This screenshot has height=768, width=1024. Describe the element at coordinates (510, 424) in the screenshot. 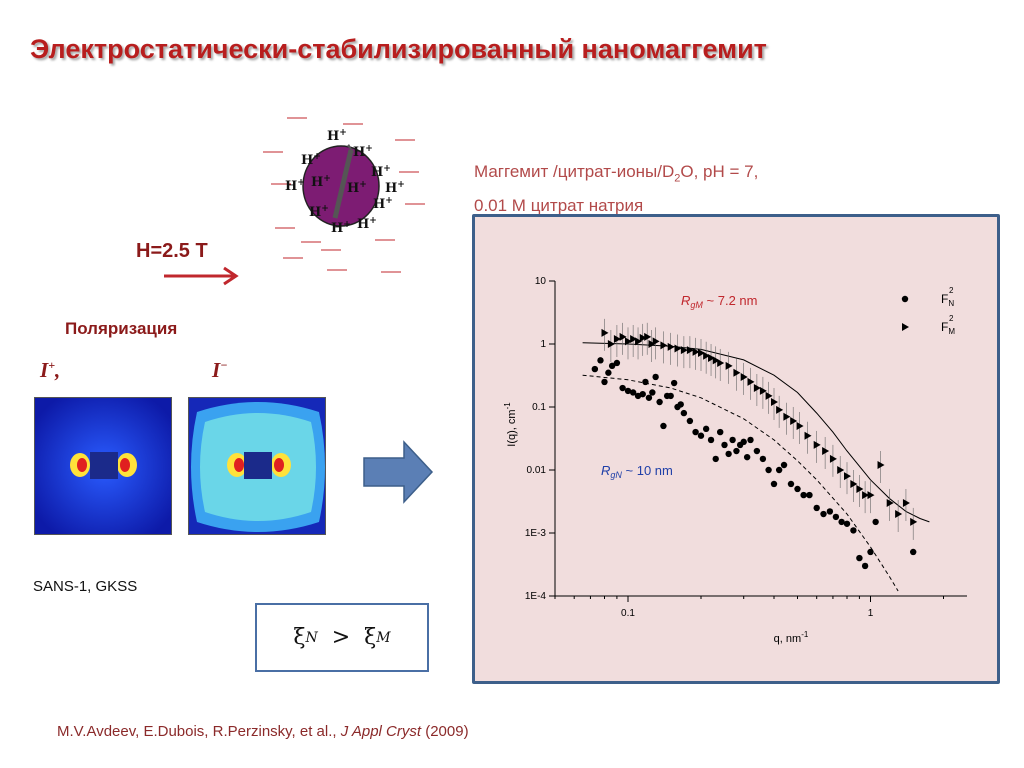

I see `y-axis-label: I(q), cm-1` at that location.